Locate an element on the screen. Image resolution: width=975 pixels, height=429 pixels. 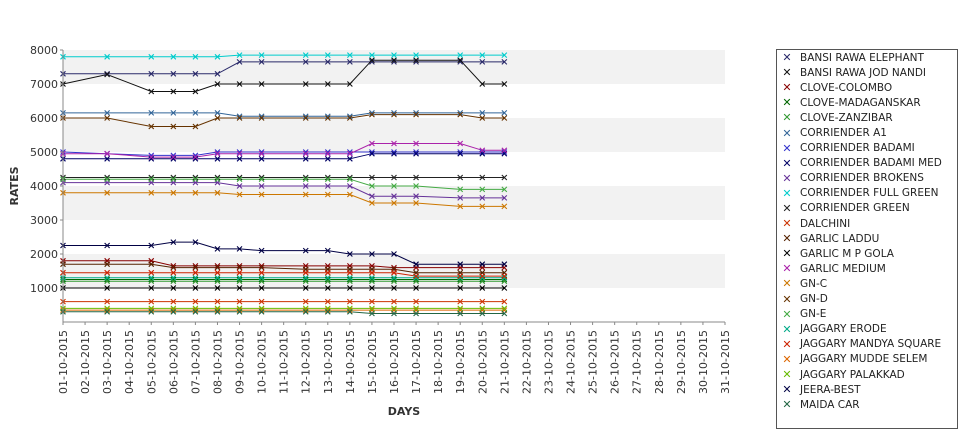
x-tick-label: 30-10-2015 is located at coordinates (703, 362).